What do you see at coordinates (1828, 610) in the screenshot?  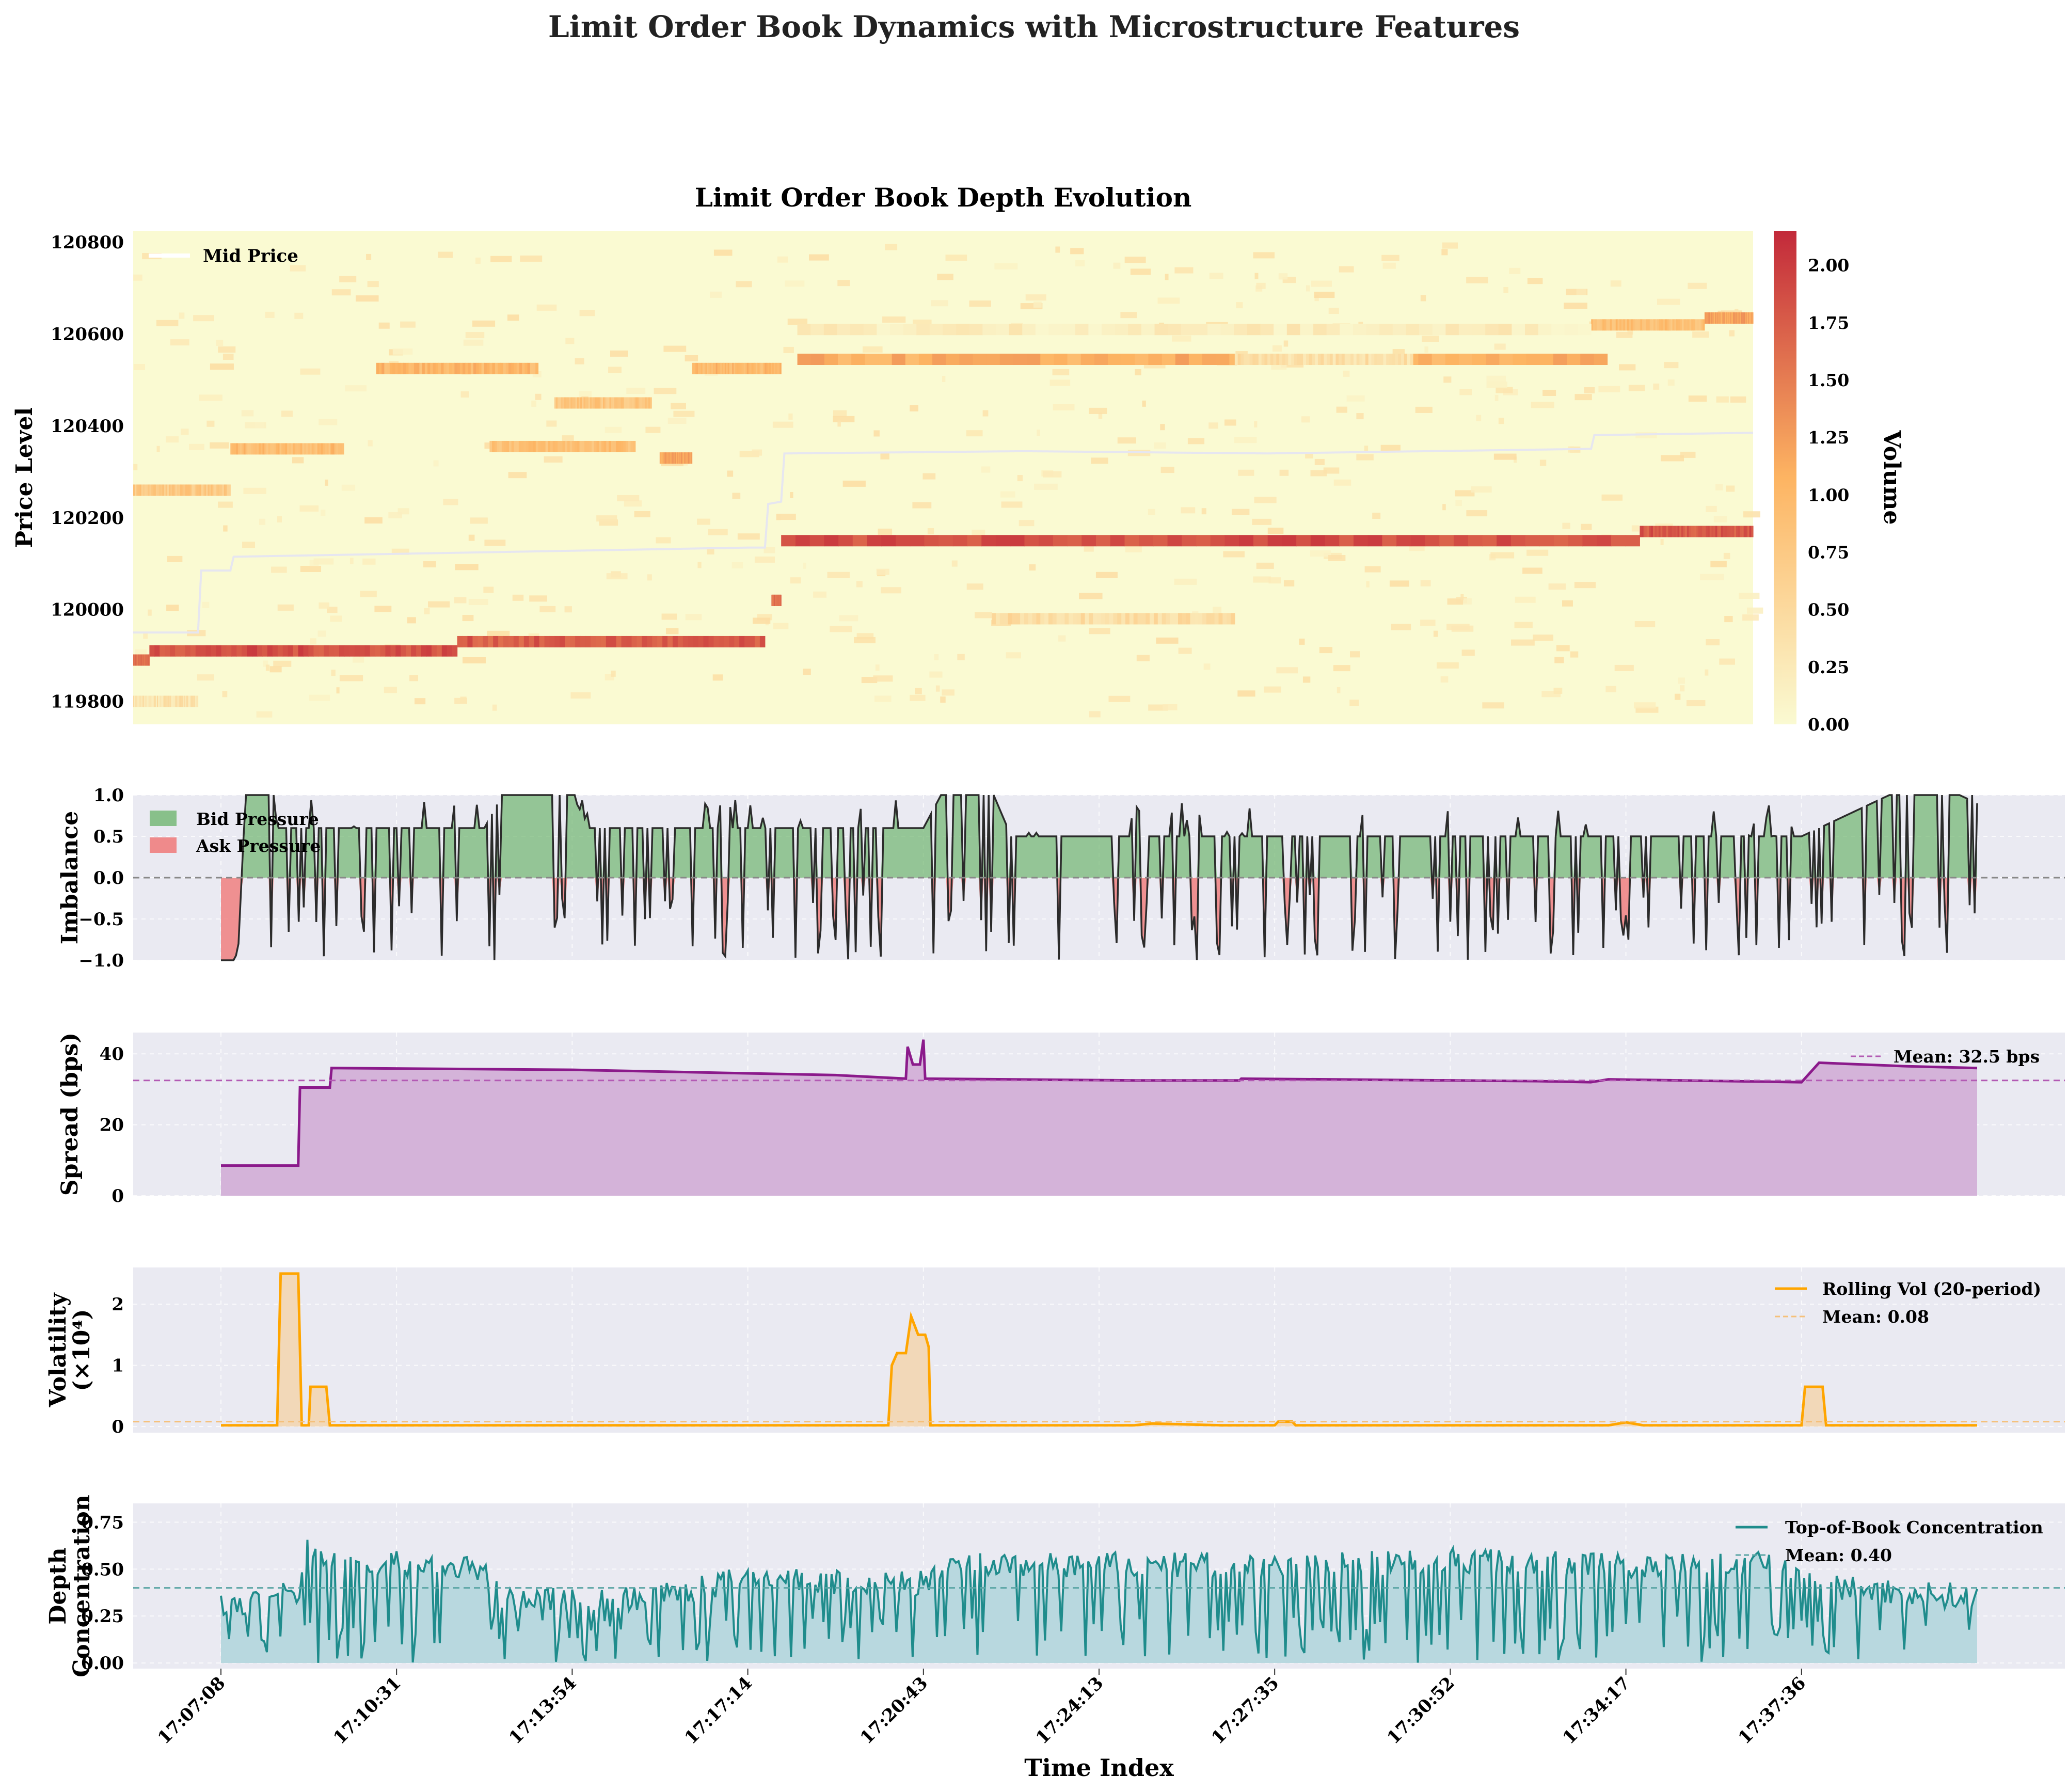 I see `colorbar-tick-label: 0.50` at bounding box center [1828, 610].